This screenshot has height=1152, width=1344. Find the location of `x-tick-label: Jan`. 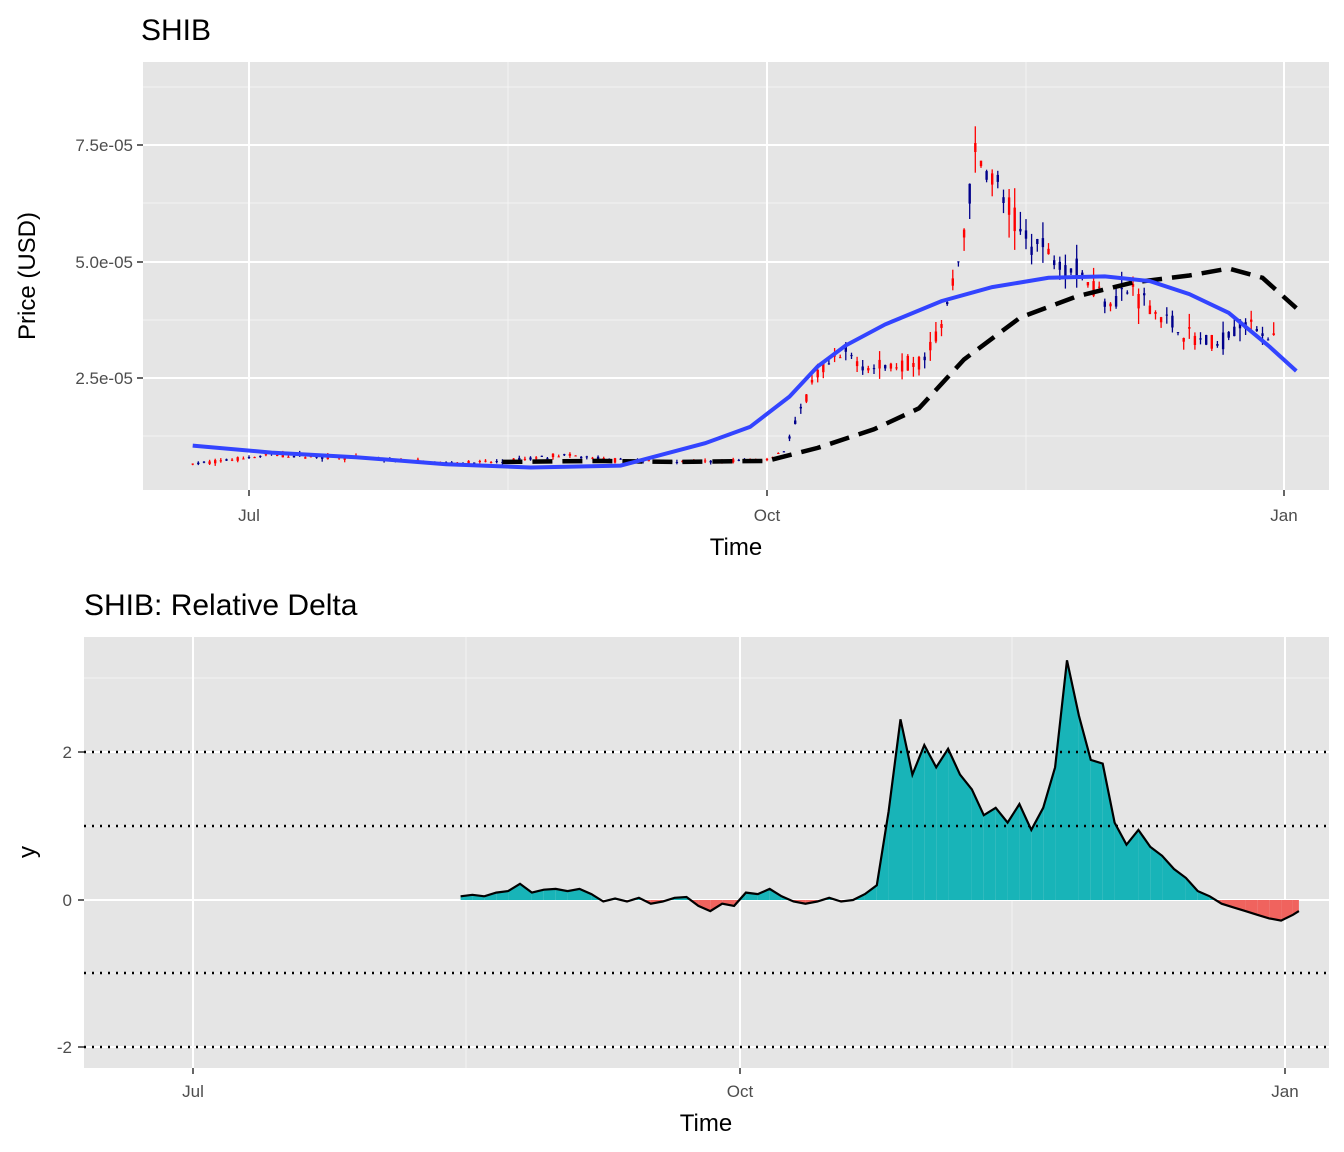

x-tick-label: Jan is located at coordinates (1283, 515).